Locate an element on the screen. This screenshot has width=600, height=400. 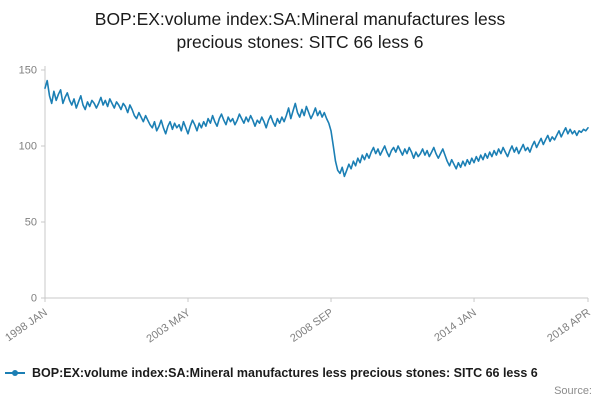
svg-text: 50 is located at coordinates (31, 223).